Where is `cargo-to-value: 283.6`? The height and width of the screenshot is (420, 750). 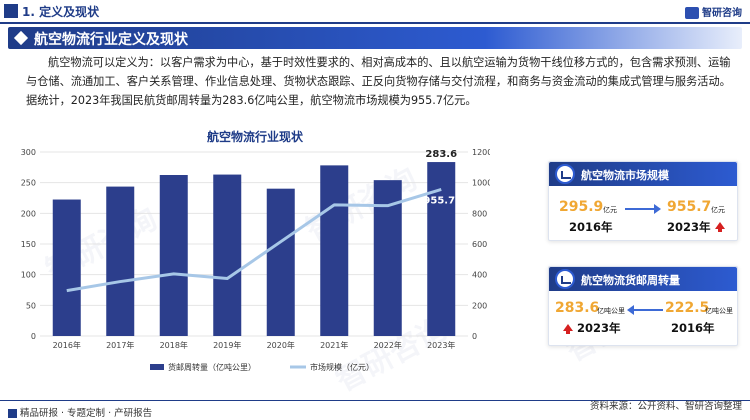
cargo-to-value: 283.6 is located at coordinates (577, 308).